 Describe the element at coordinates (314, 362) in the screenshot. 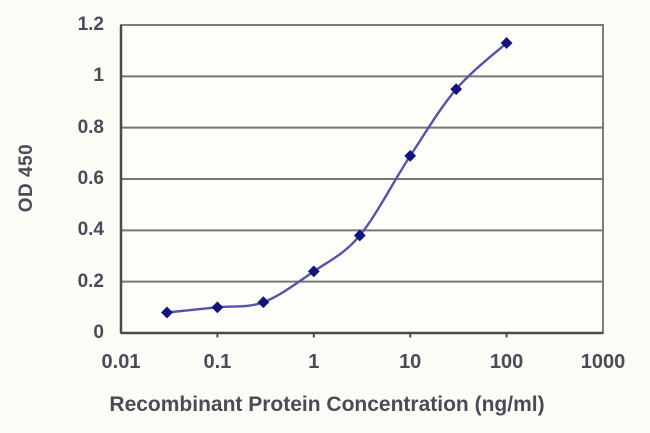

I see `x-tick-label: 1` at that location.